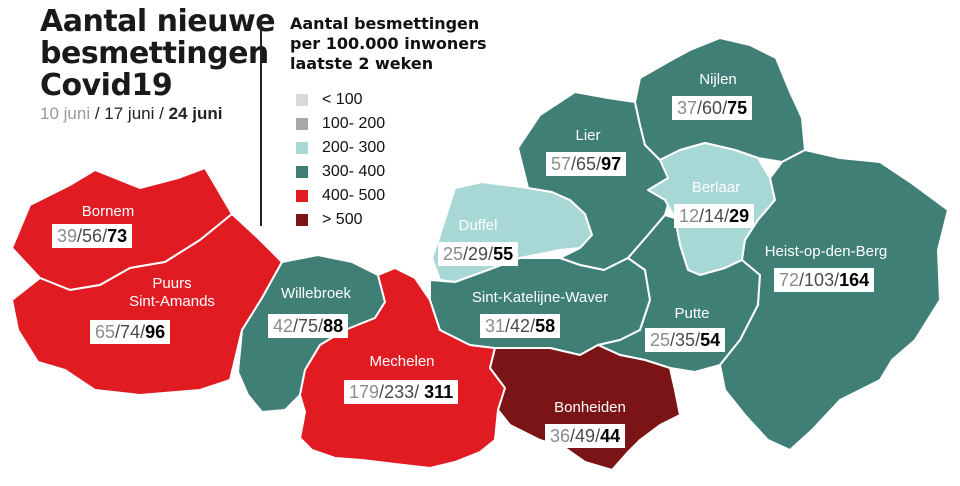  I want to click on value-17-juni: 42, so click(520, 326).